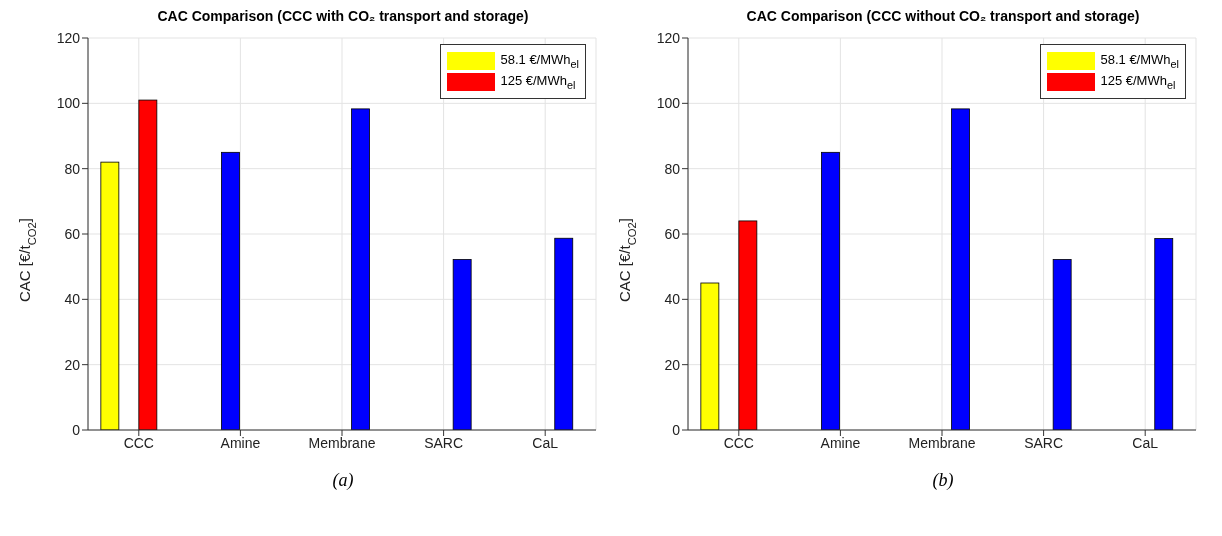 This screenshot has height=536, width=1222. Describe the element at coordinates (343, 17) in the screenshot. I see `chart-title: CAC Comparison (CCC with CO₂ transport and storage)` at that location.